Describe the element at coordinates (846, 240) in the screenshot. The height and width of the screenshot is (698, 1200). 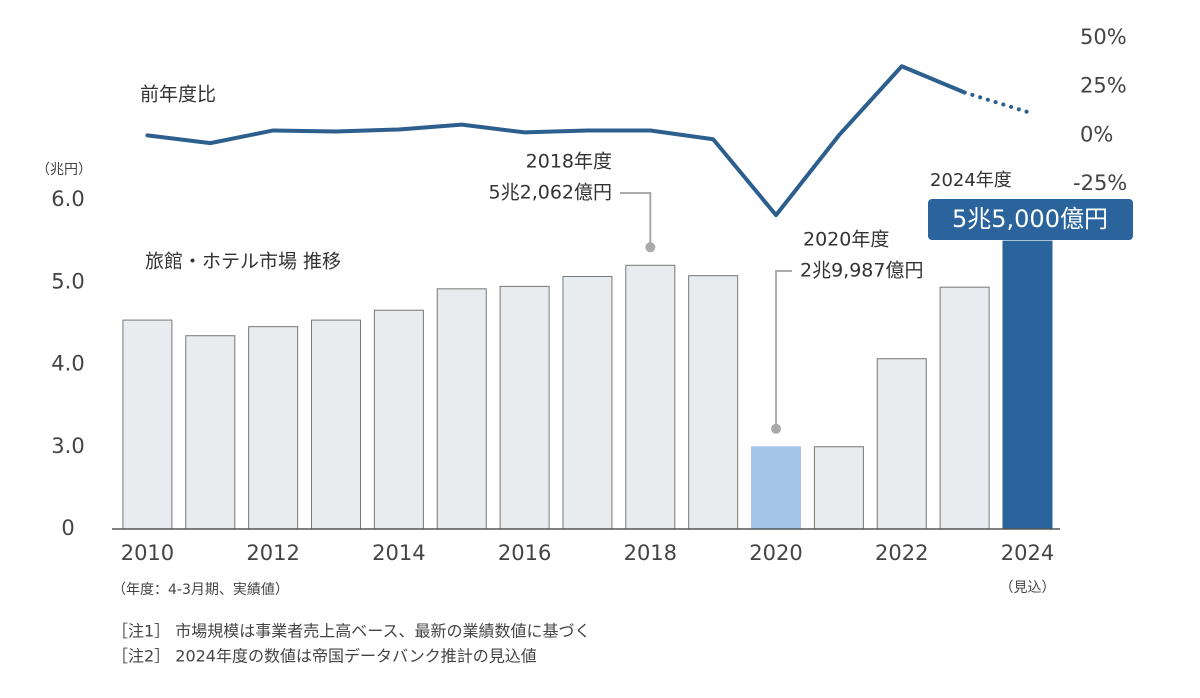
I see `annotation-title: 2020年度` at that location.